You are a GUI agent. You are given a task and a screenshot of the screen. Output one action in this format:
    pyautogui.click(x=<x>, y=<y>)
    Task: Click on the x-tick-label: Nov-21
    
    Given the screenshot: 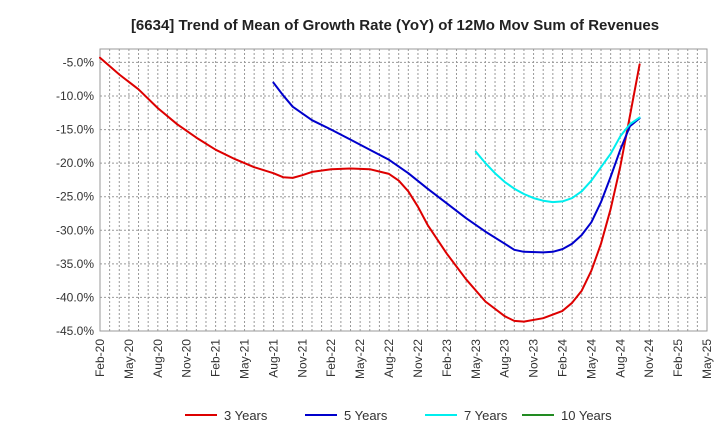 What is the action you would take?
    pyautogui.click(x=302, y=358)
    